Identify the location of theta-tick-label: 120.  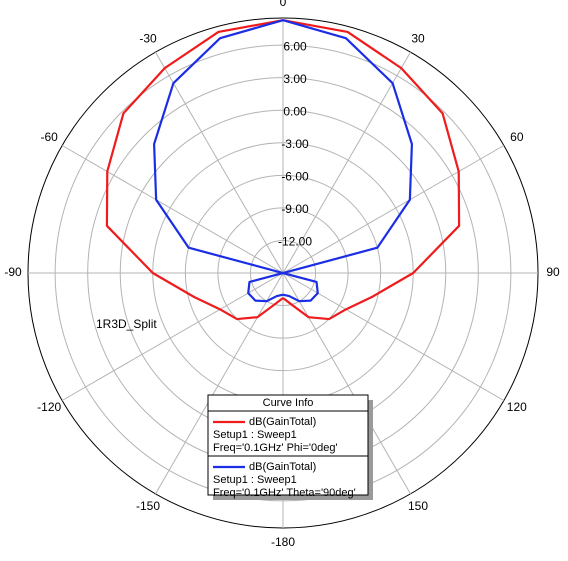
(517, 407).